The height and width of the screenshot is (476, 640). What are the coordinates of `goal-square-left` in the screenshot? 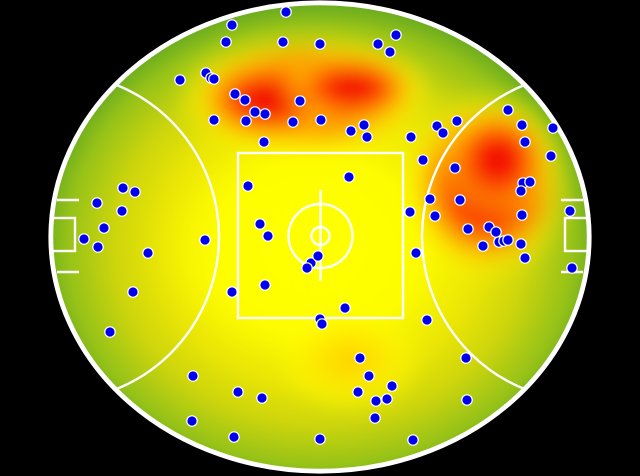 It's located at (64, 234).